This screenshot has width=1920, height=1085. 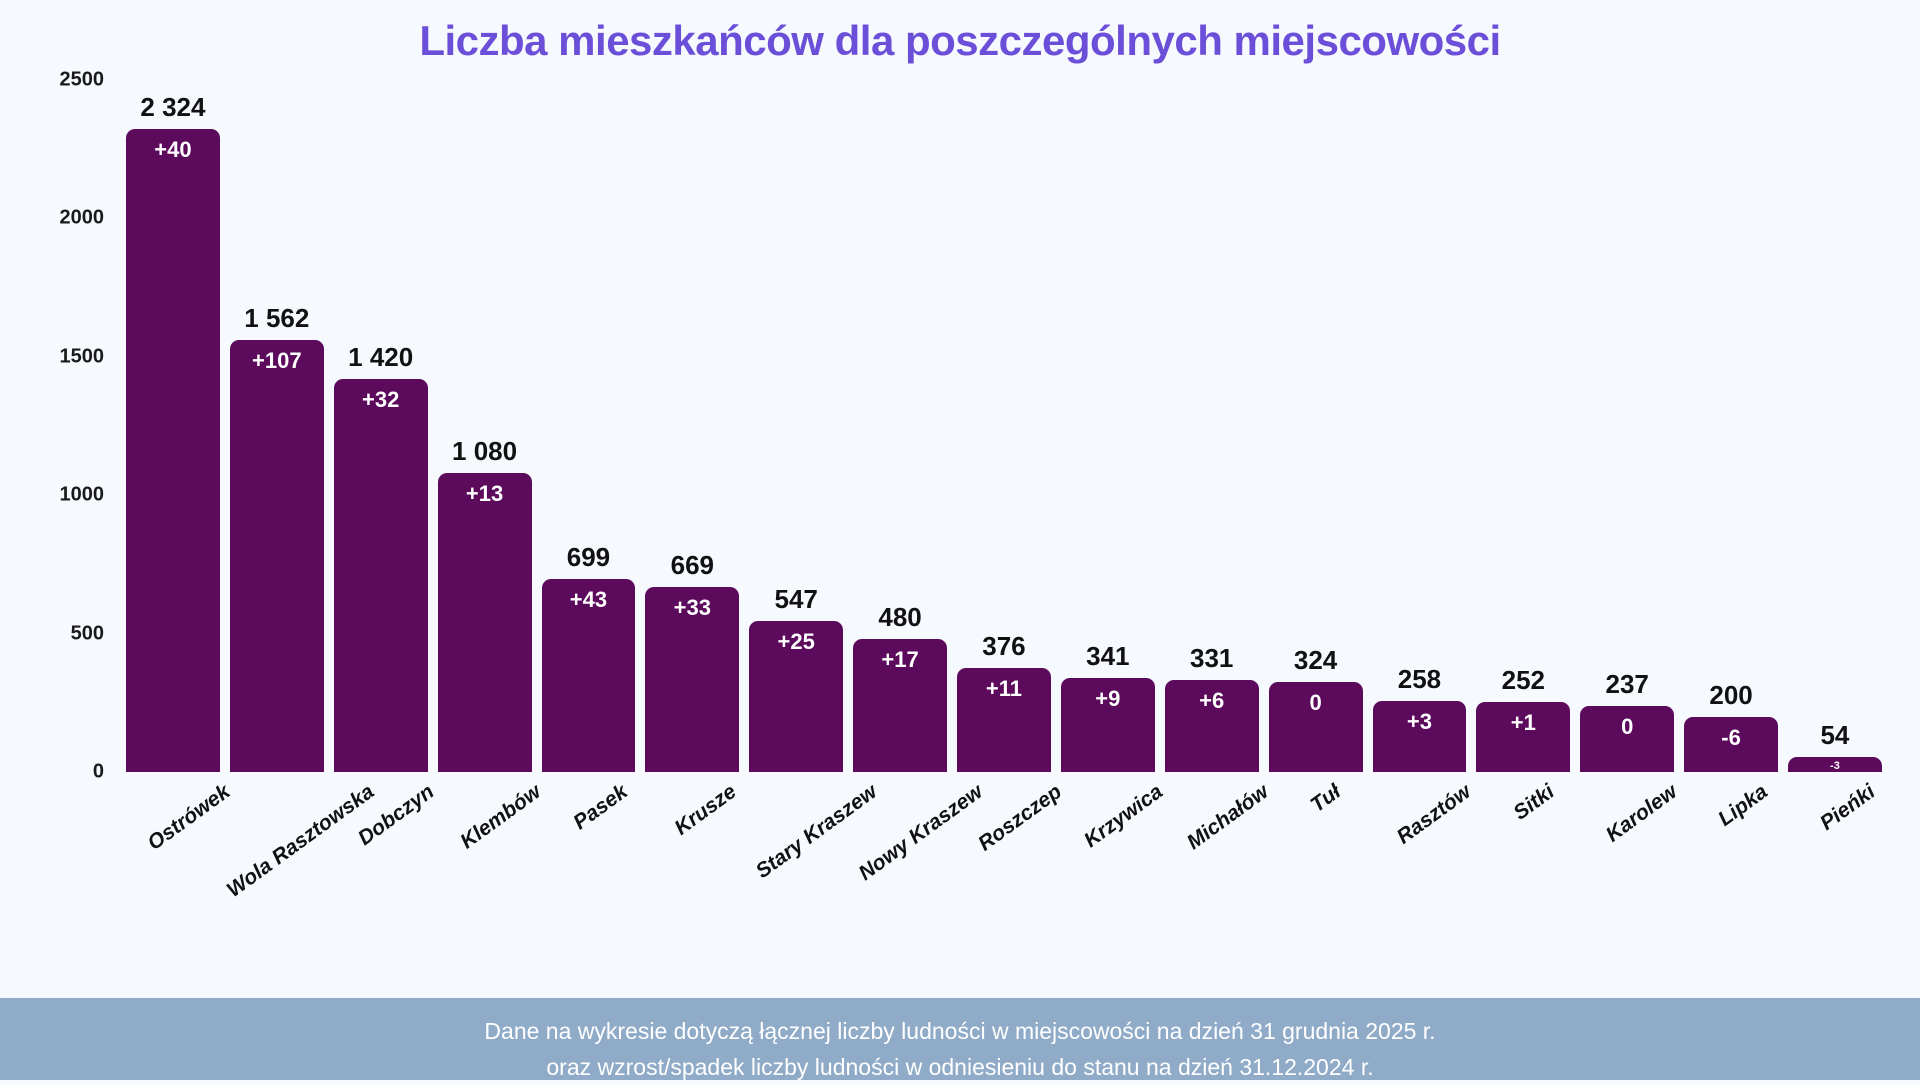 What do you see at coordinates (900, 617) in the screenshot?
I see `bar-value-label: 480` at bounding box center [900, 617].